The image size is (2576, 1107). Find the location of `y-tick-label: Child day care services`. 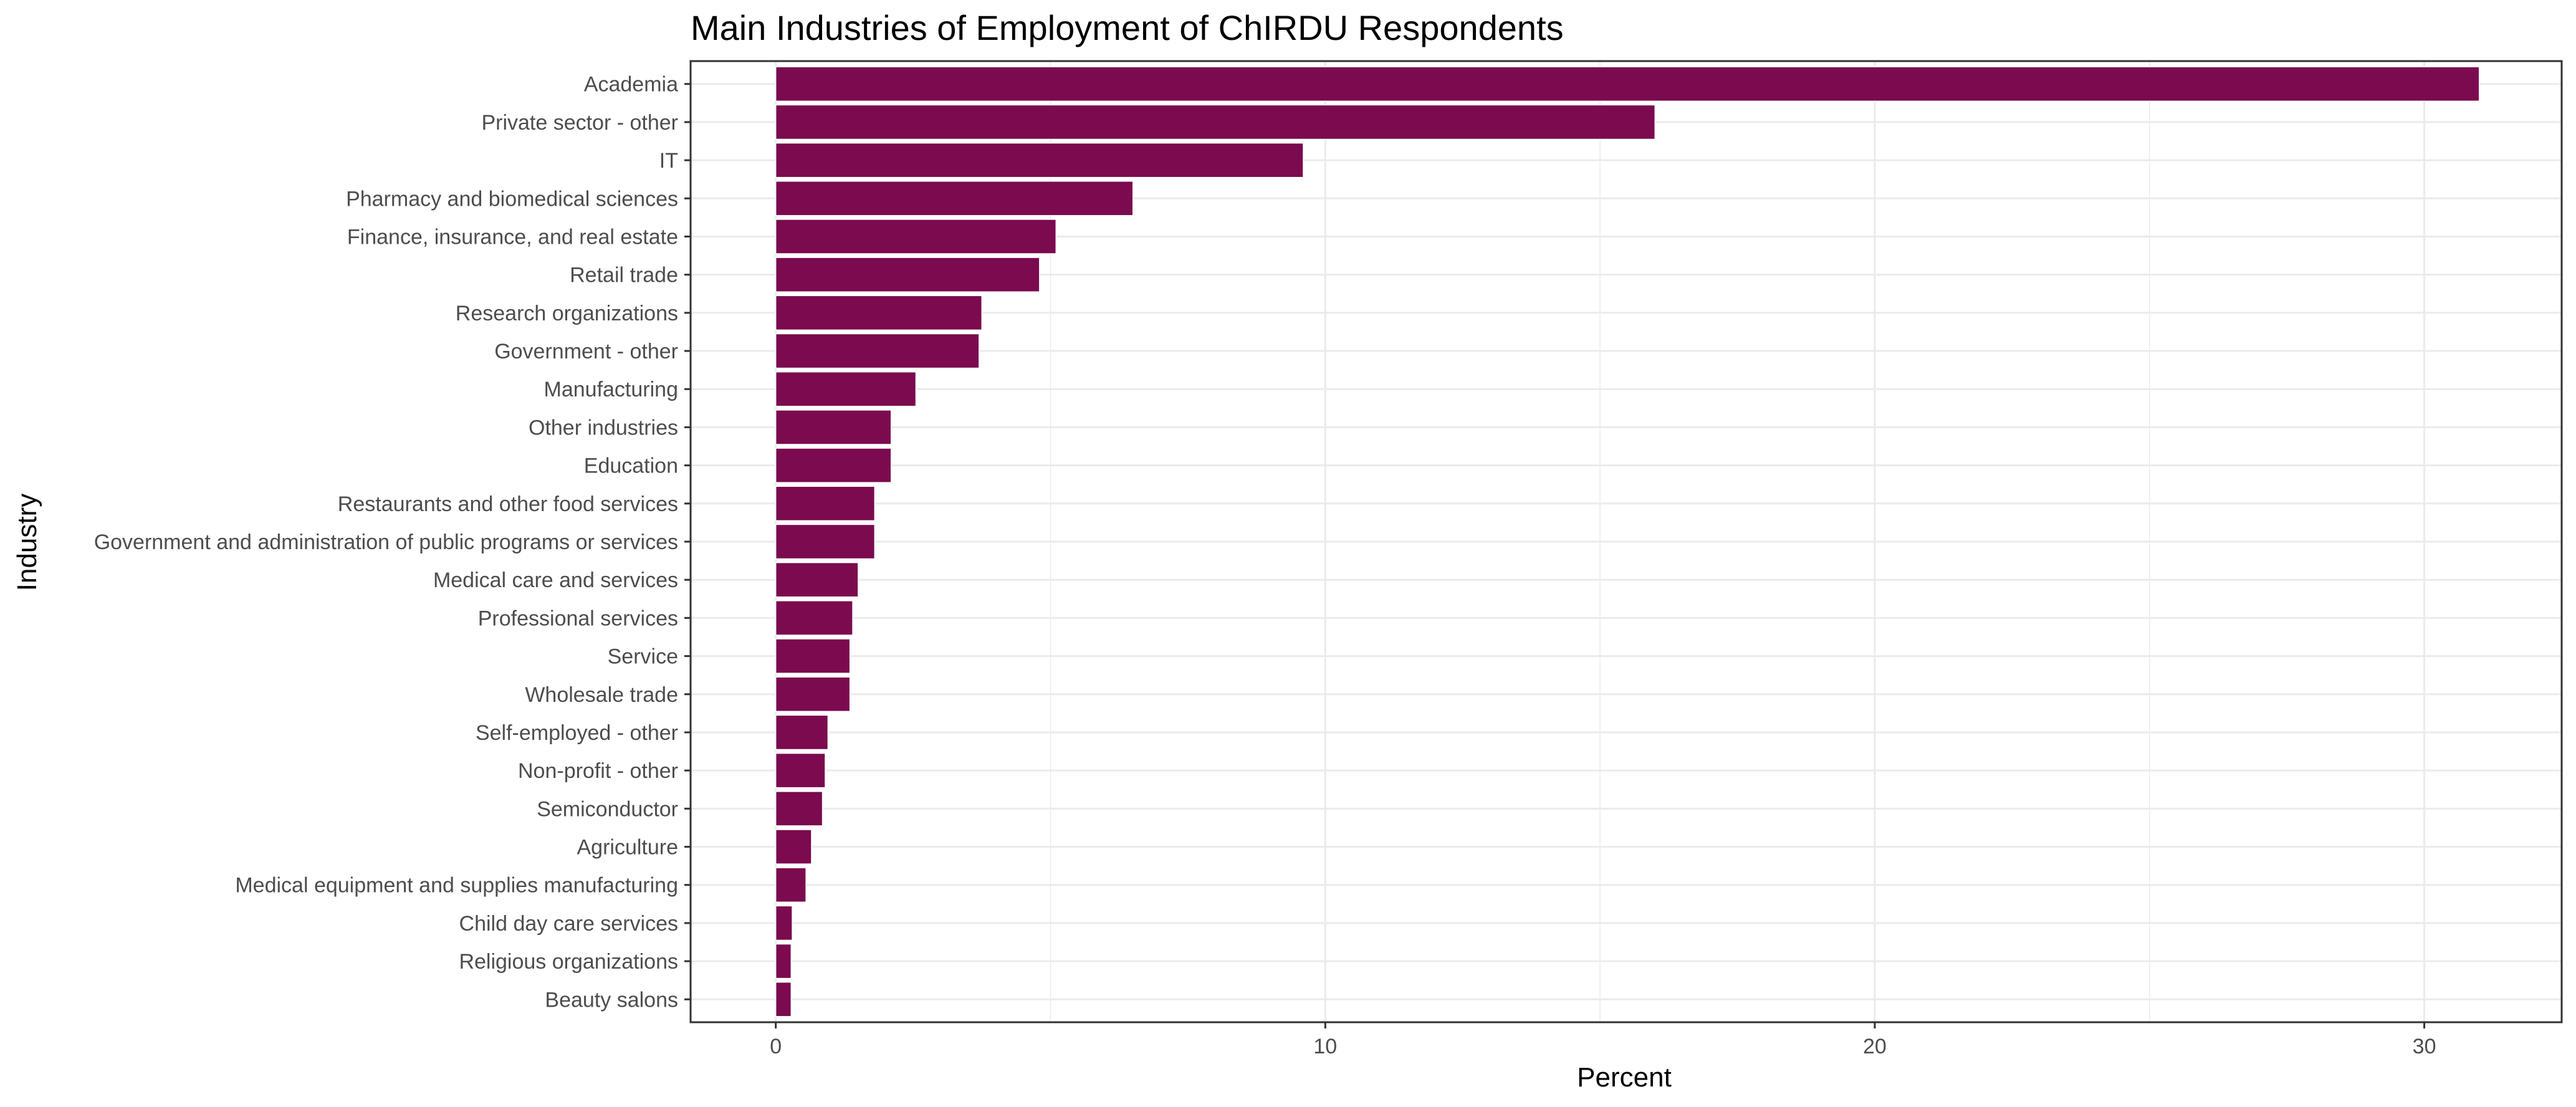

y-tick-label: Child day care services is located at coordinates (569, 924).